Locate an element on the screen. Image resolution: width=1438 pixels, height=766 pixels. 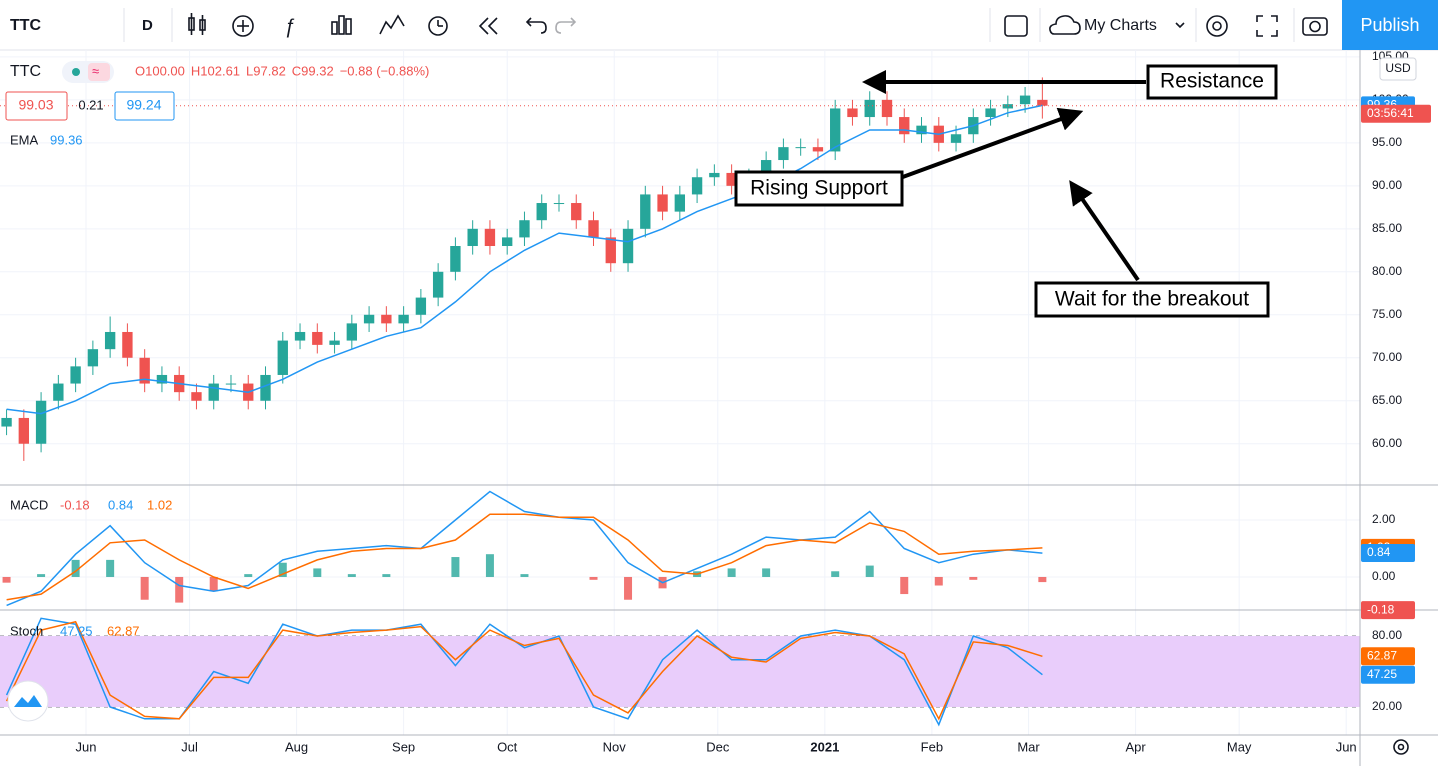
x-tick-label: 2021 is located at coordinates (824, 746).